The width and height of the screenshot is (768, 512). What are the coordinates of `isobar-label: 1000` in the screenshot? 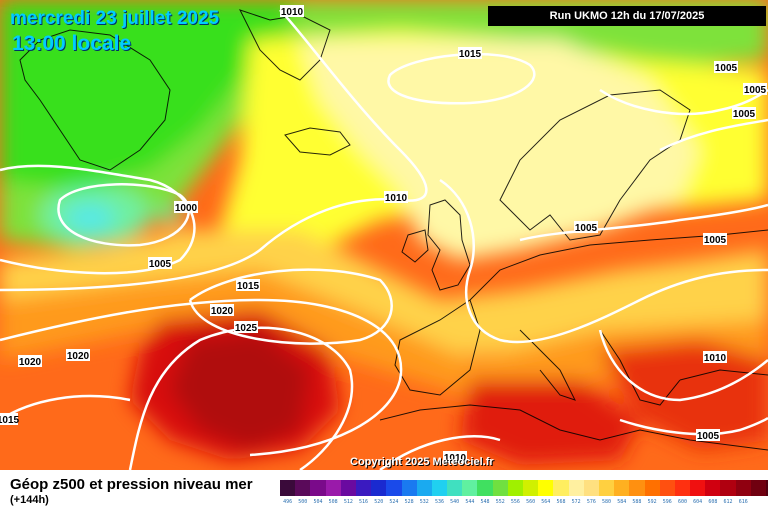 It's located at (186, 208).